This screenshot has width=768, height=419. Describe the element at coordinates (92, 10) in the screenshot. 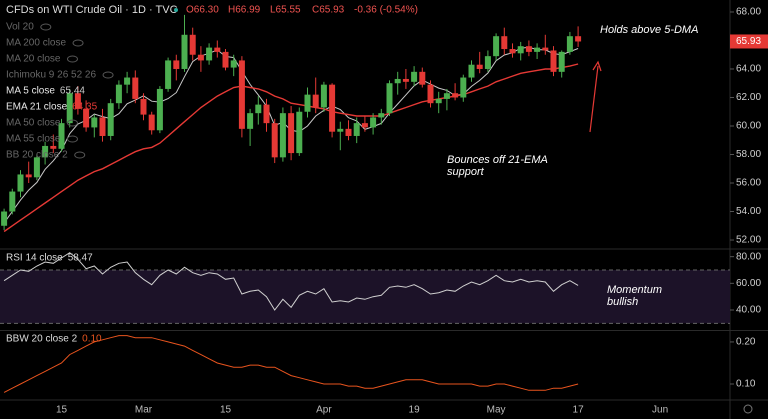

I see `chart-title: CFDs on WTI Crude Oil · 1D · TVC` at that location.